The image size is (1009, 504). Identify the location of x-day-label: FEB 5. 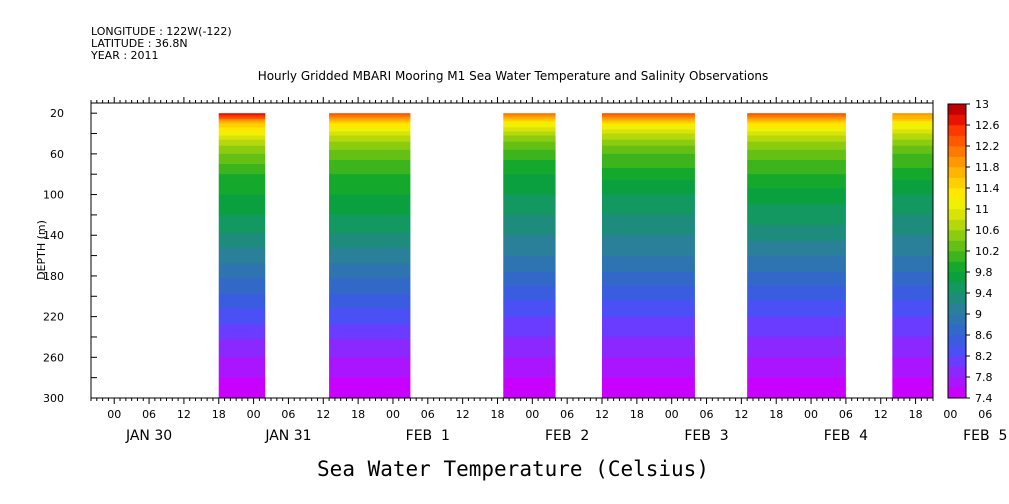
(985, 436).